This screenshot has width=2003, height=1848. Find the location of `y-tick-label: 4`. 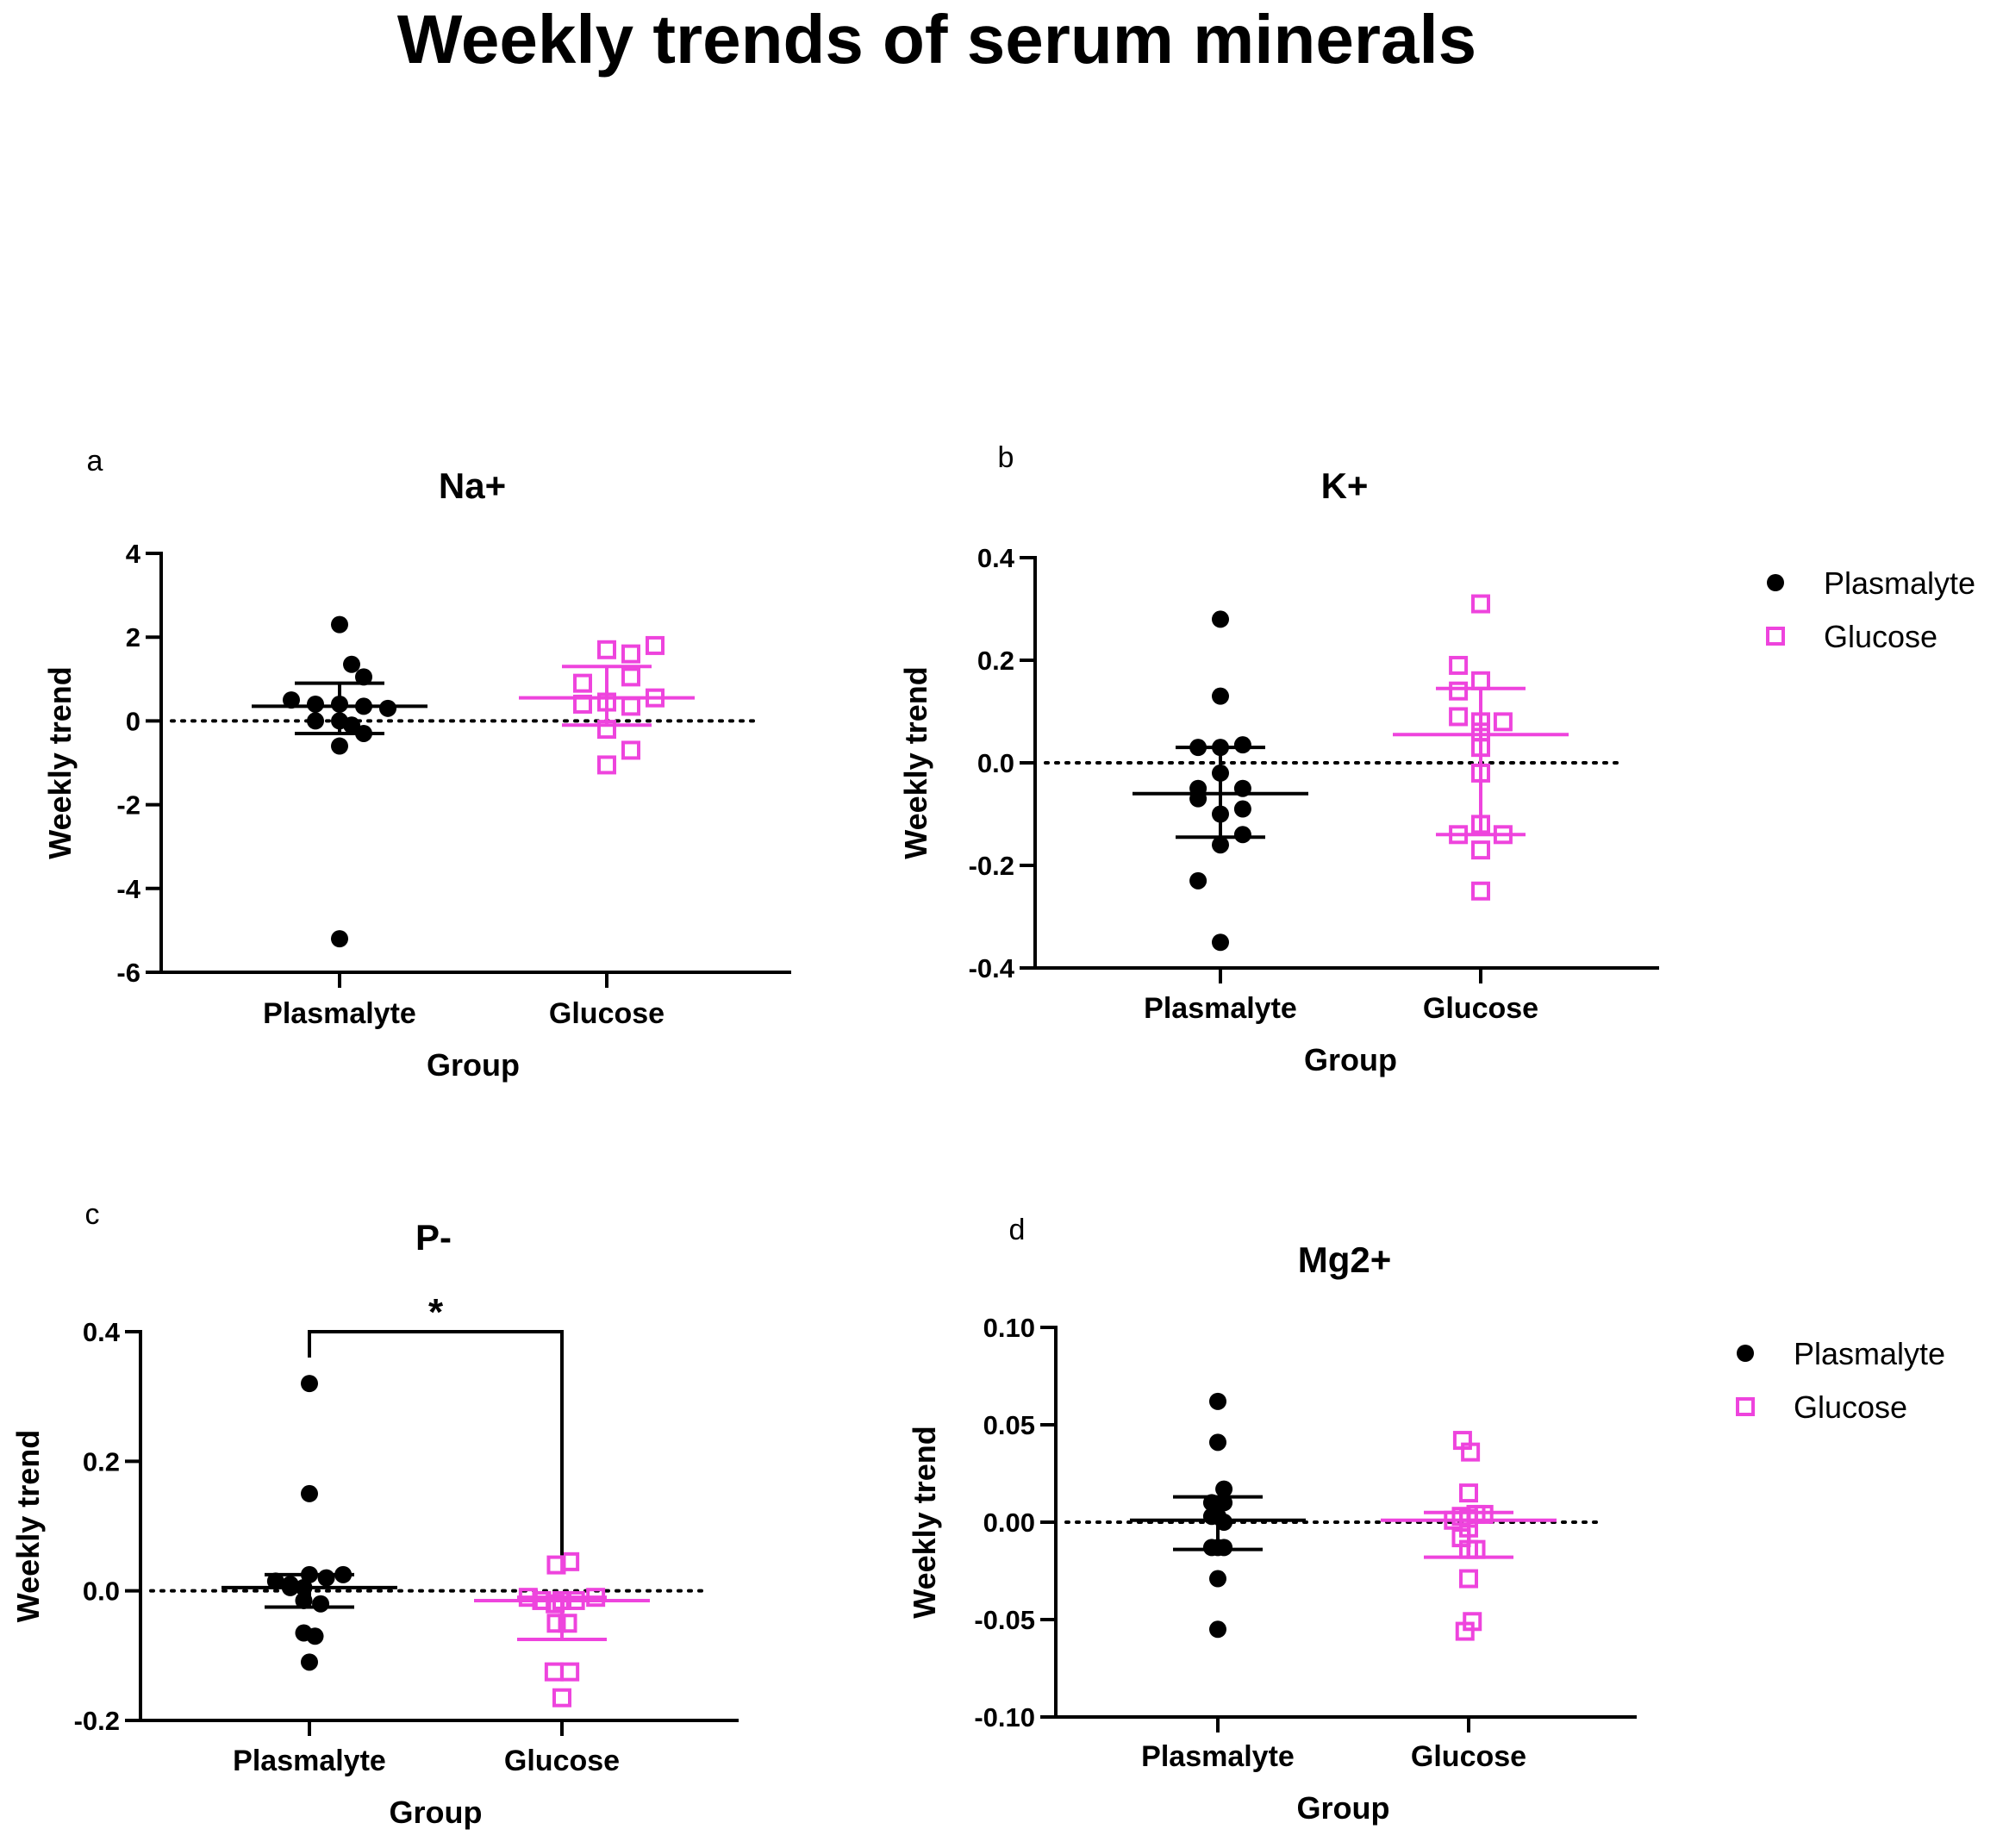

y-tick-label: 4 is located at coordinates (133, 554).